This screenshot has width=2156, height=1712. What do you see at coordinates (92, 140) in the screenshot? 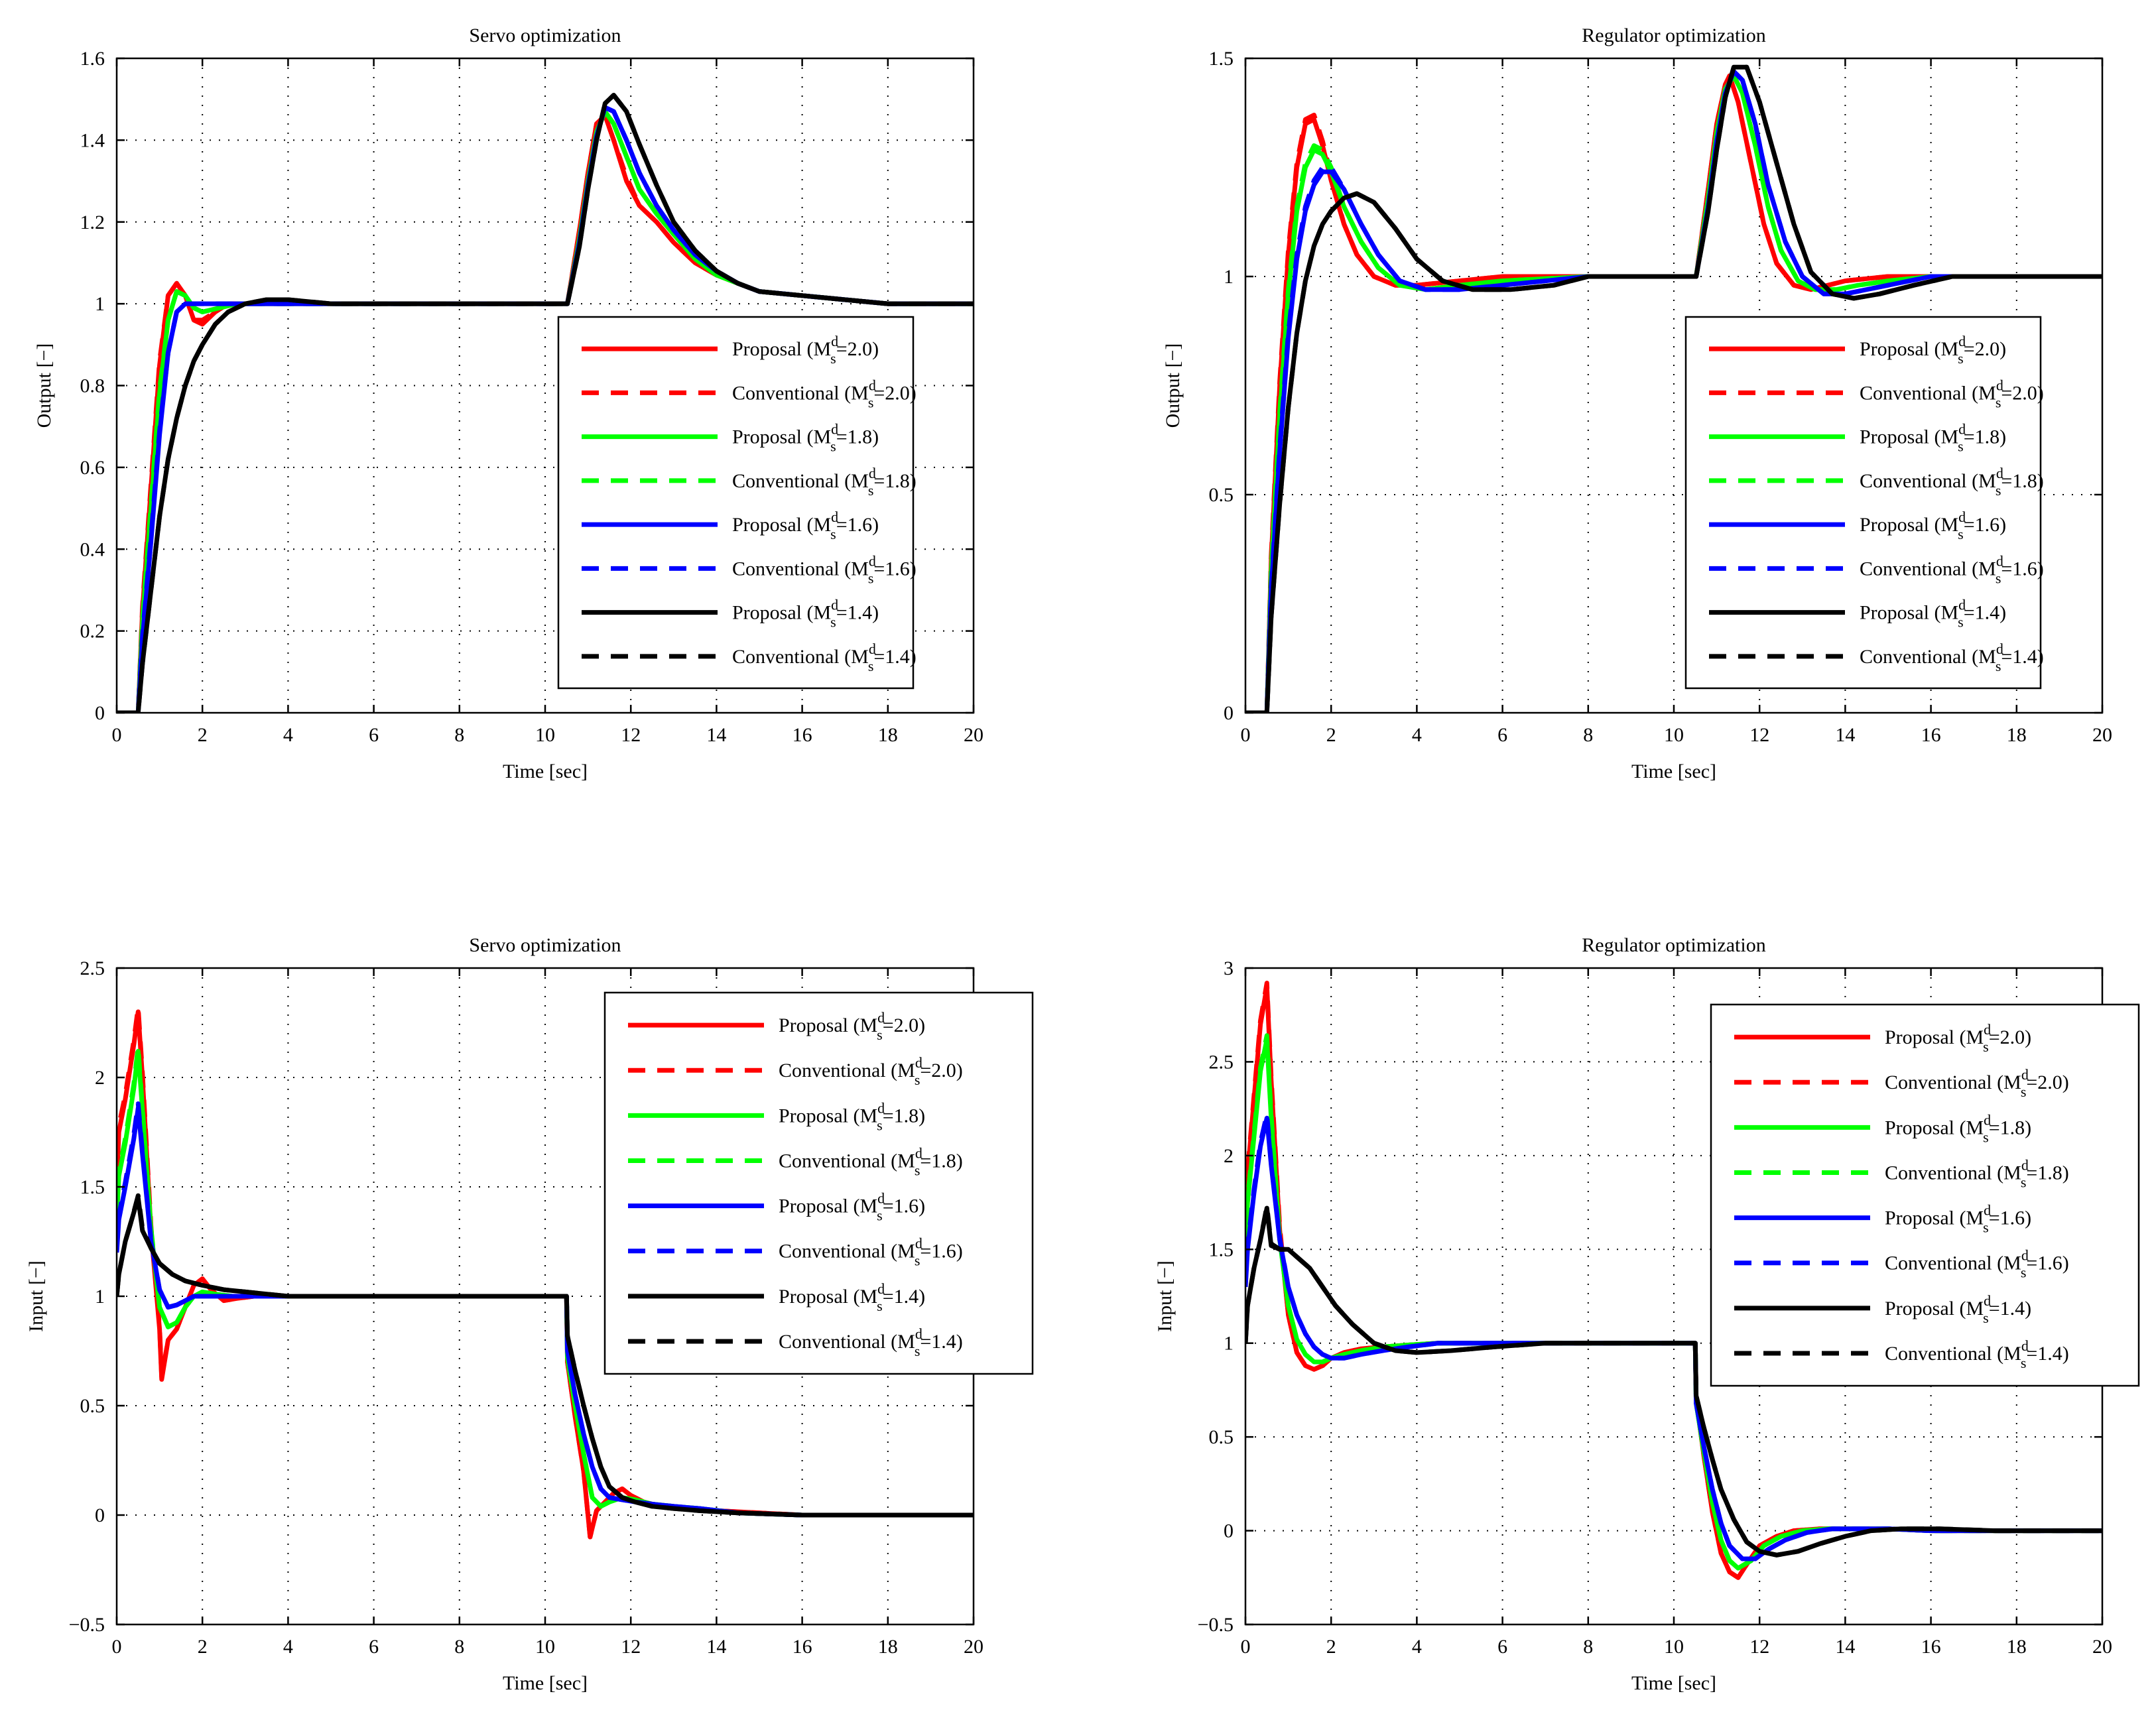
I see `y-tick-label: 1.4` at bounding box center [92, 140].